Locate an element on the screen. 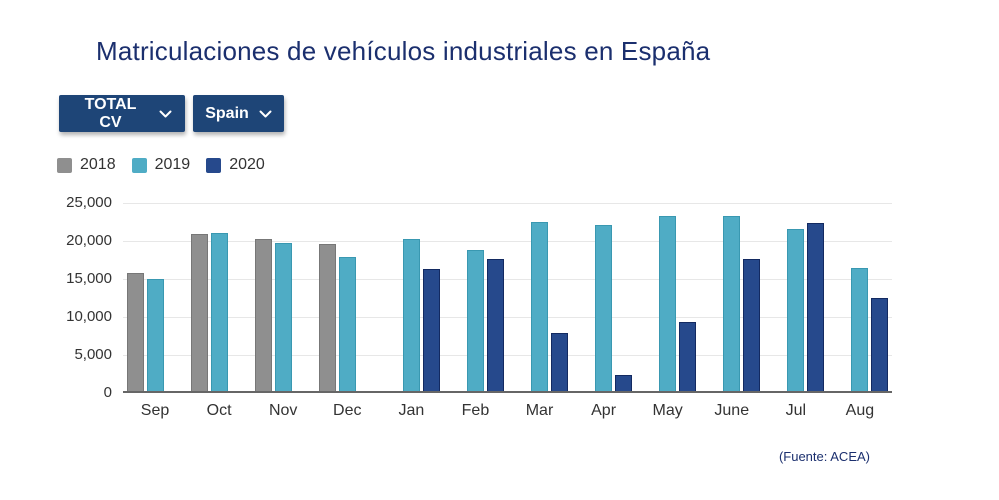 This screenshot has width=999, height=500. bar-2018-Nov is located at coordinates (263, 316).